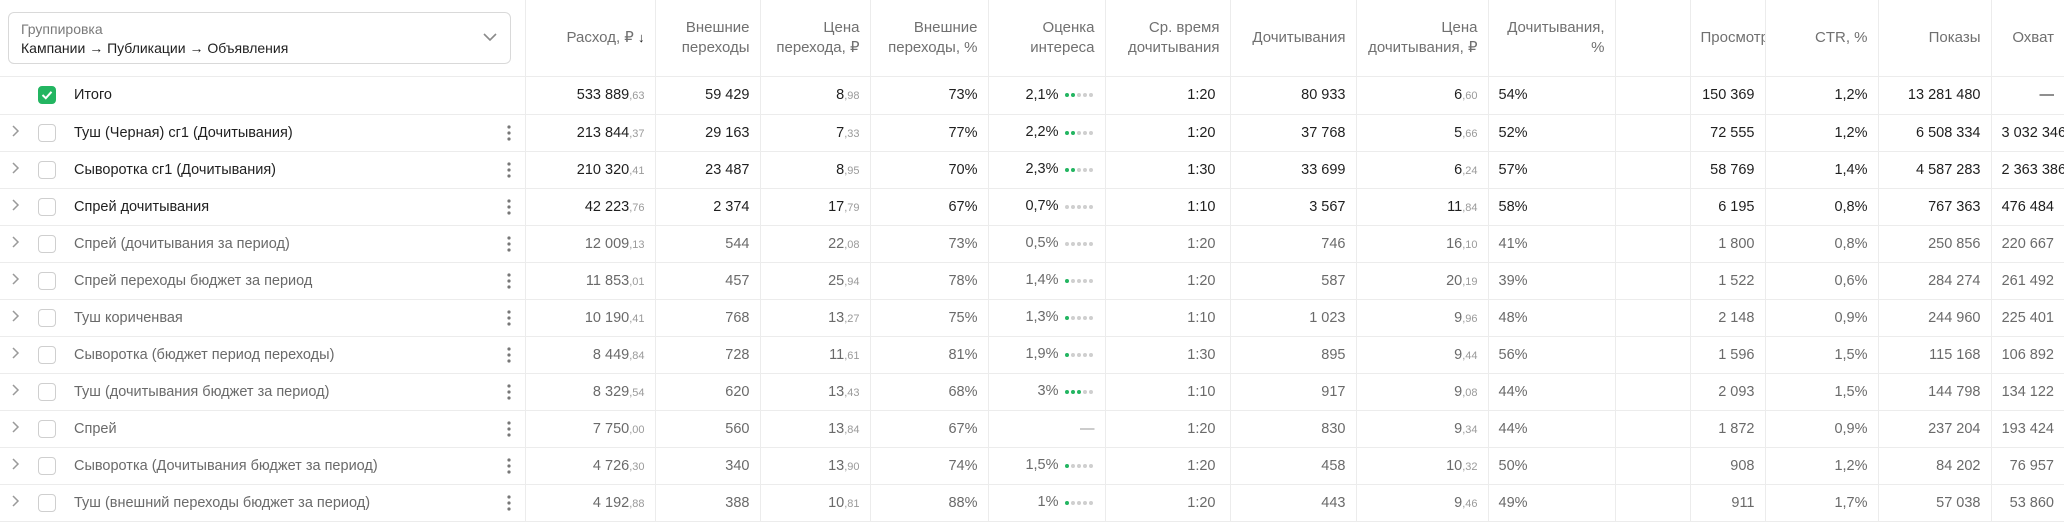 This screenshot has height=522, width=2064. I want to click on col-header-ext-clicks: Внешние переходы, so click(707, 38).